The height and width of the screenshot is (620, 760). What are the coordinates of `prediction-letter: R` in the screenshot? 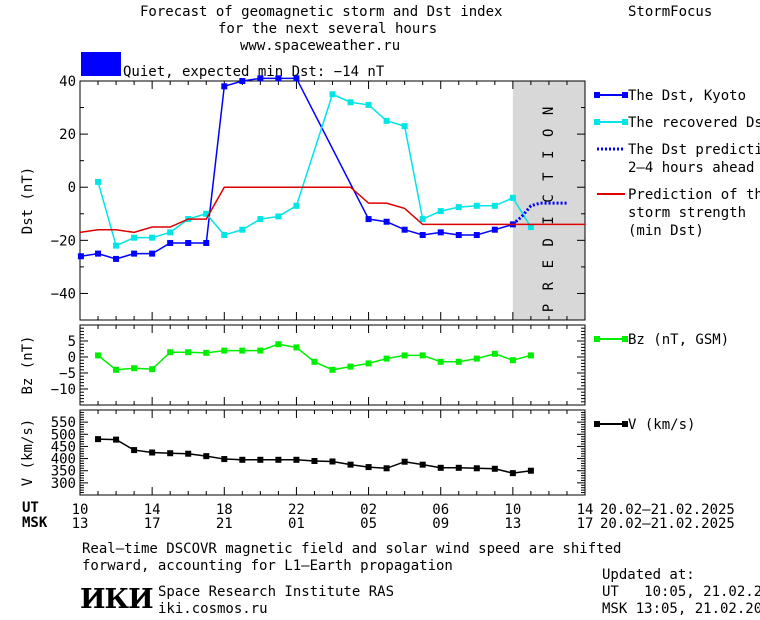 It's located at (549, 285).